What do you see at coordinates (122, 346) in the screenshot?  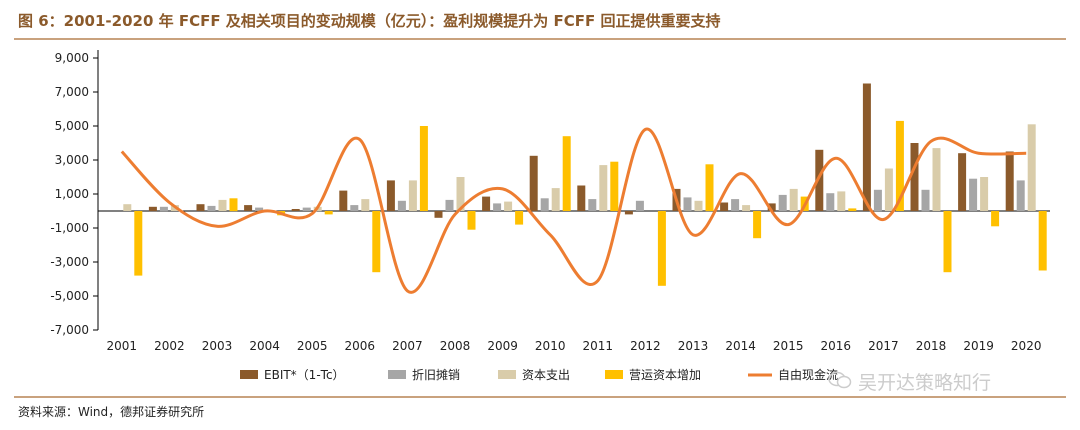 I see `x-tick-label: 2001` at bounding box center [122, 346].